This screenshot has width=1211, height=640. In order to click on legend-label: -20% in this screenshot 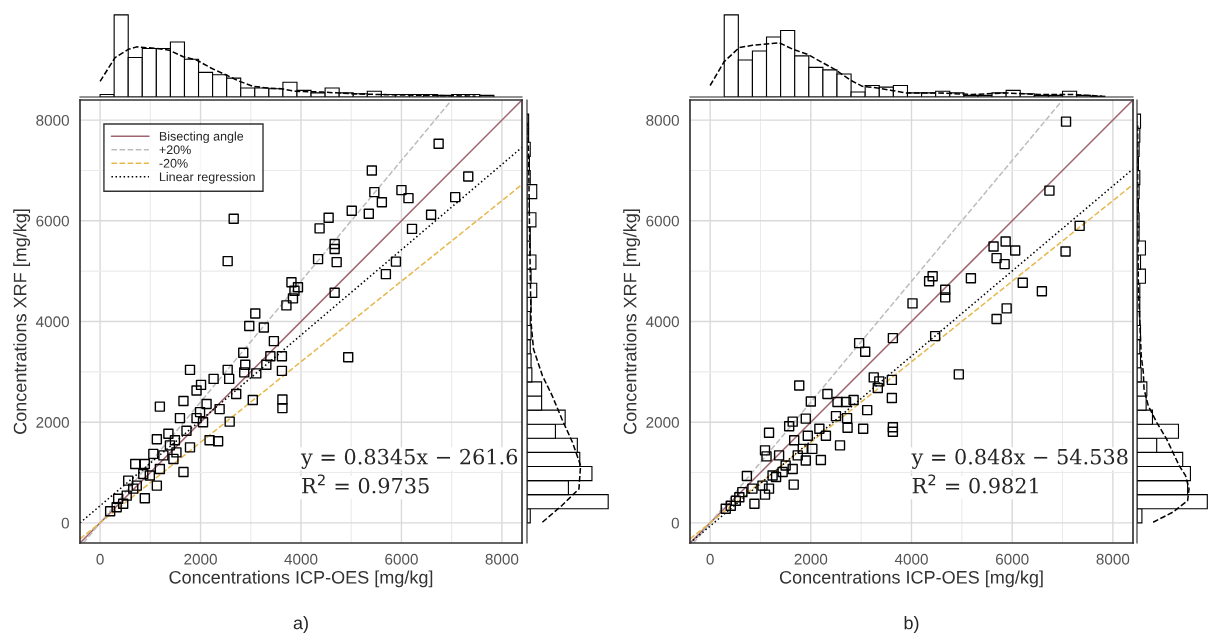, I will do `click(173, 163)`.